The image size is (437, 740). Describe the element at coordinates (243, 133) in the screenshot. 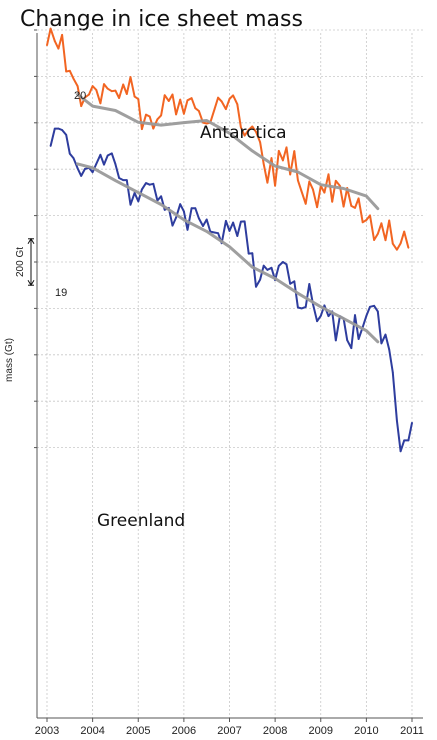

I see `series-label-antarctica: Antarctica` at that location.